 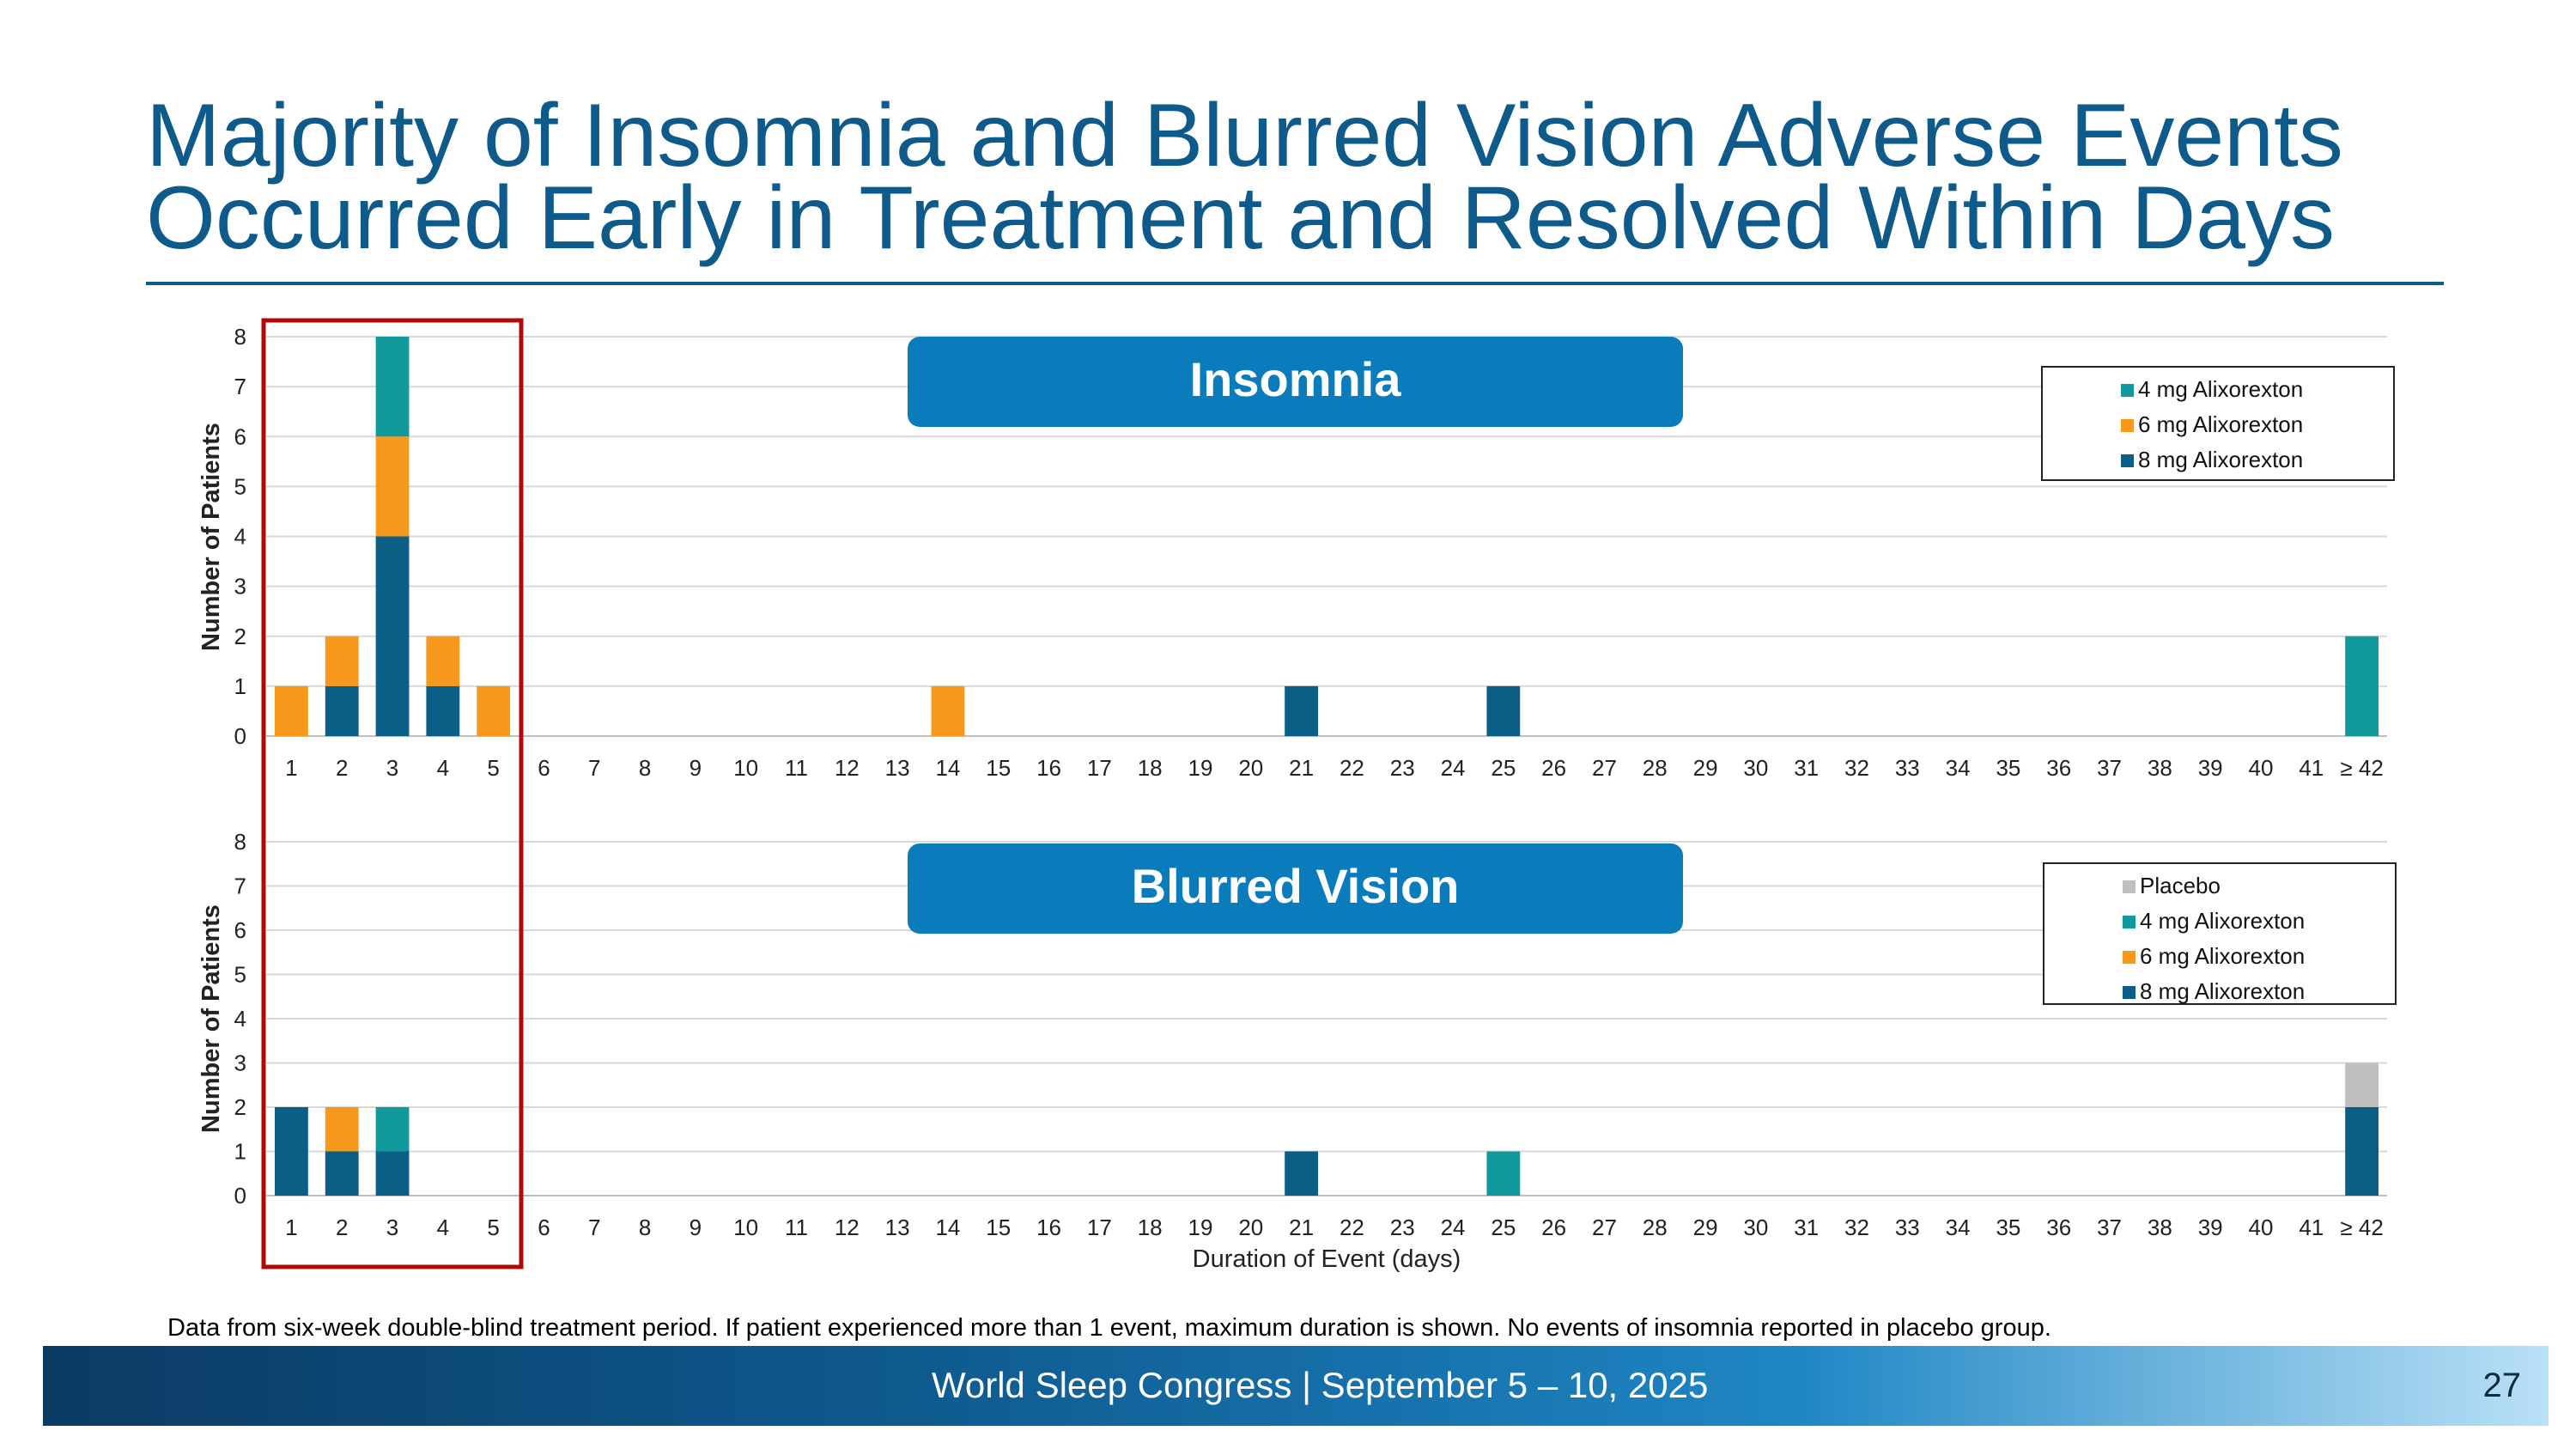 I want to click on blurred-vision-x-tick-label: 1, so click(x=291, y=1227).